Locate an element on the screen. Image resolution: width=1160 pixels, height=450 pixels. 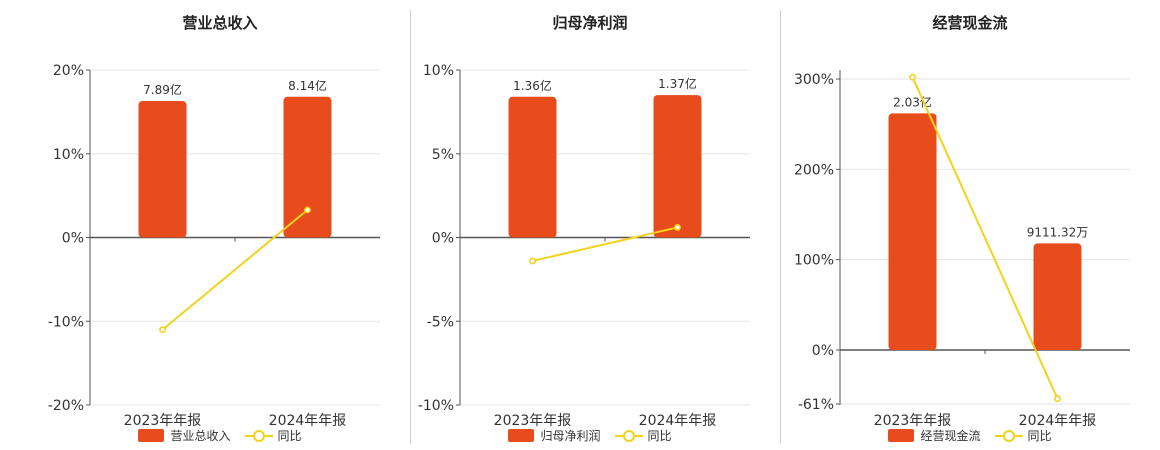
y-tick-label: 200% is located at coordinates (814, 170).